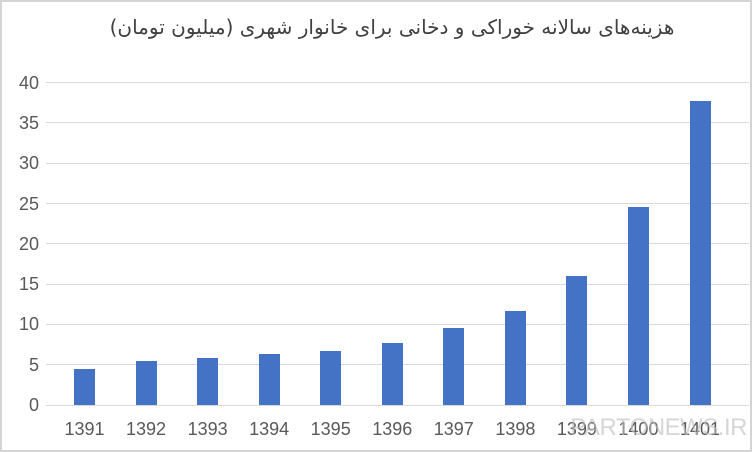 Image resolution: width=752 pixels, height=452 pixels. I want to click on x-axis-tick-label: 1398, so click(515, 429).